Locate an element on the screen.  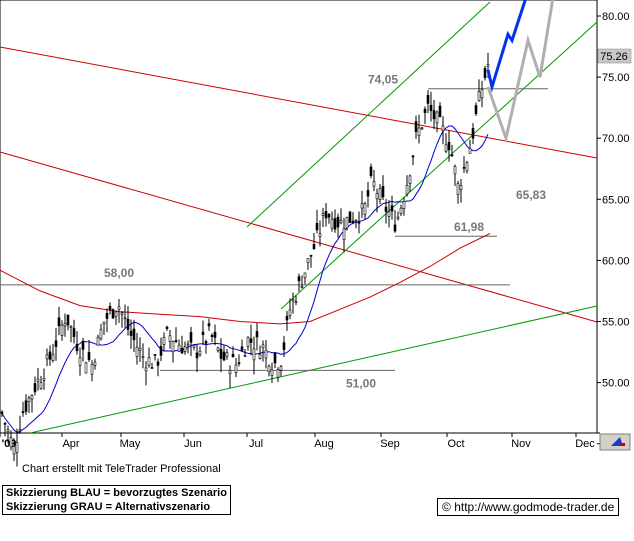
current-price-marker: 75.26 is located at coordinates (614, 56).